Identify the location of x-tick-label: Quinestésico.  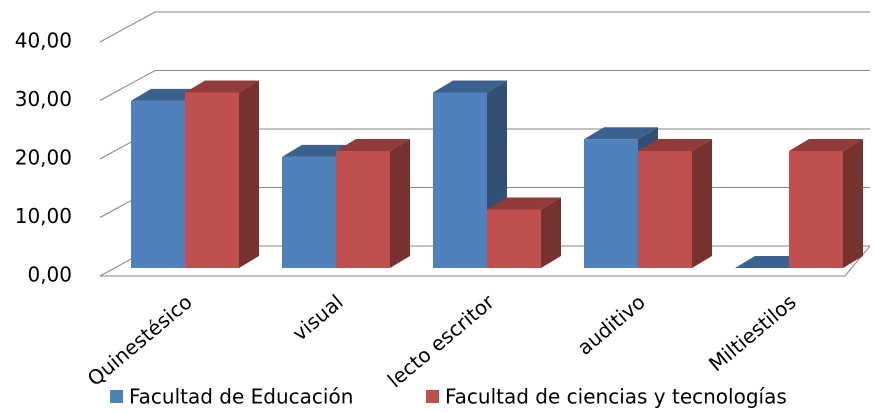
(140, 340).